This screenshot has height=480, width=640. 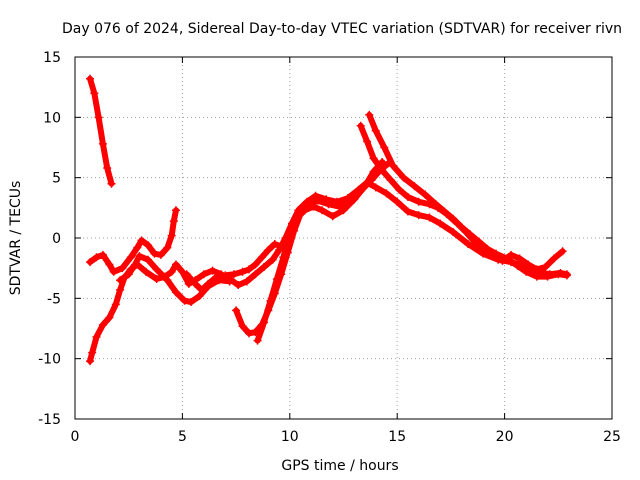 I want to click on y-tick-label: 0, so click(x=56, y=239).